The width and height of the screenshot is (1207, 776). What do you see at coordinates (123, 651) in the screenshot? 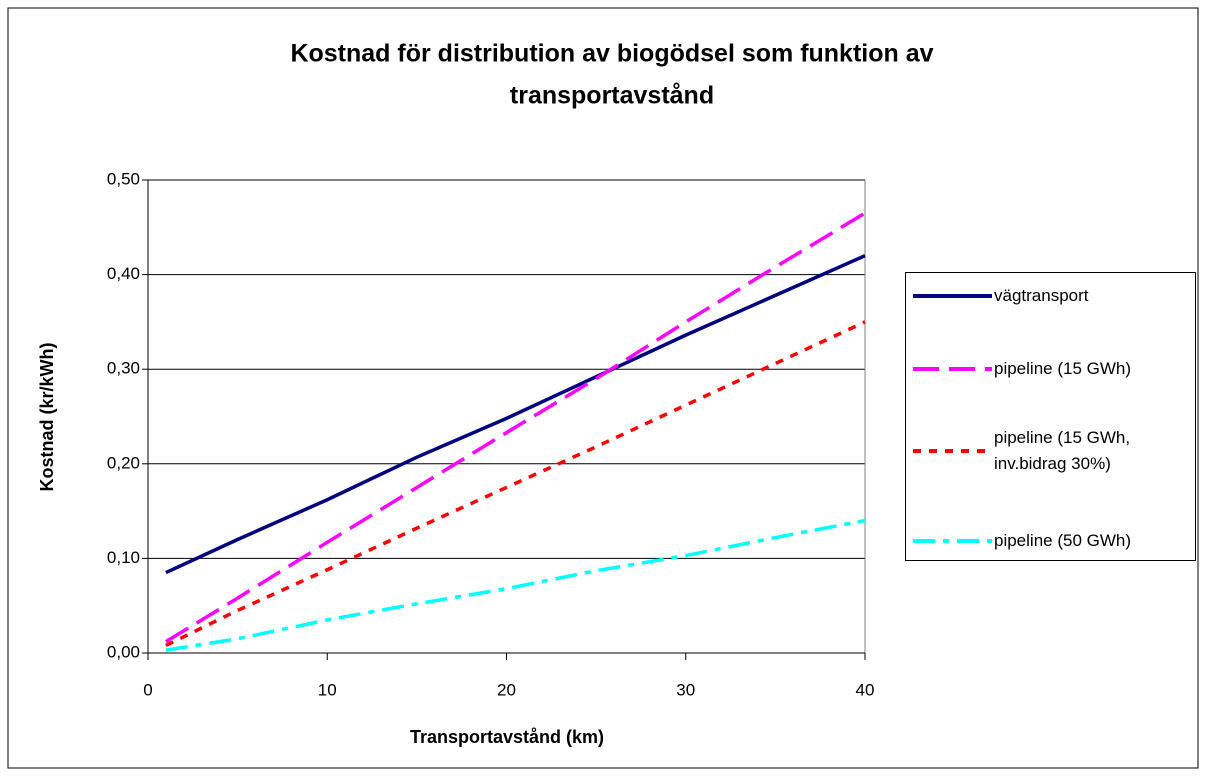
I see `y-tick-label: 0,00` at bounding box center [123, 651].